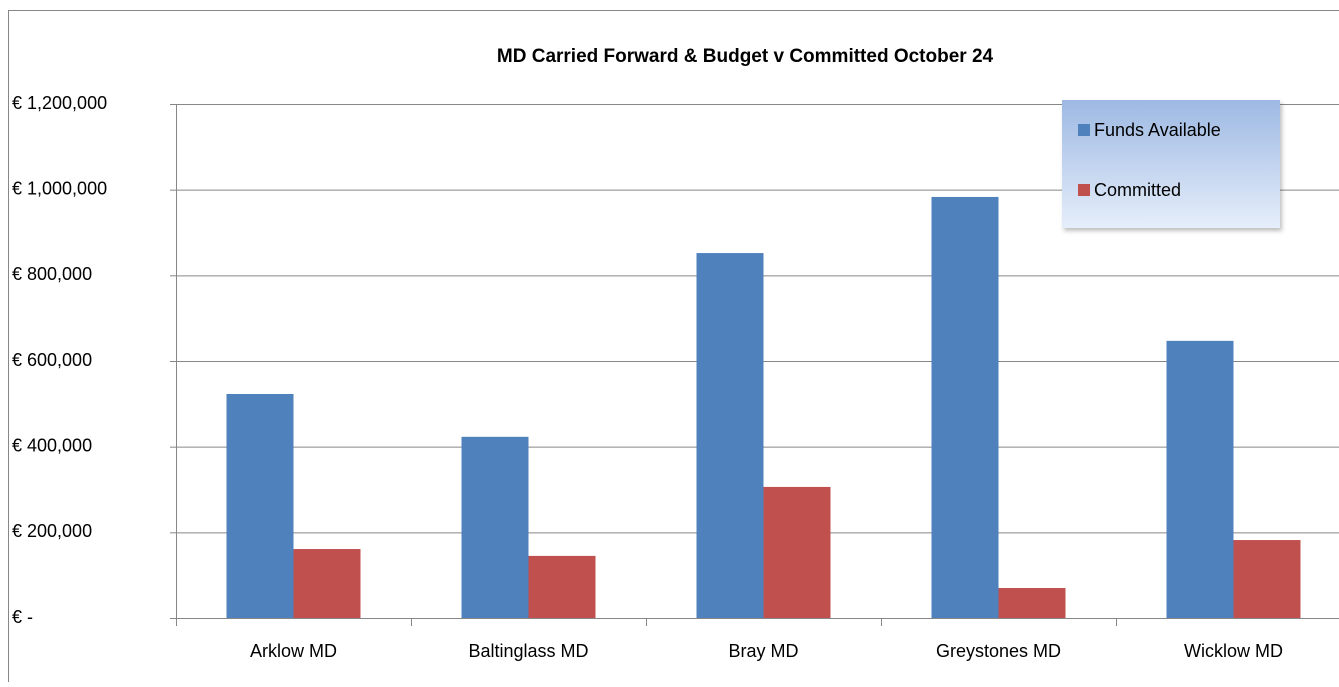  What do you see at coordinates (52, 274) in the screenshot?
I see `y-tick-label: € 800,000` at bounding box center [52, 274].